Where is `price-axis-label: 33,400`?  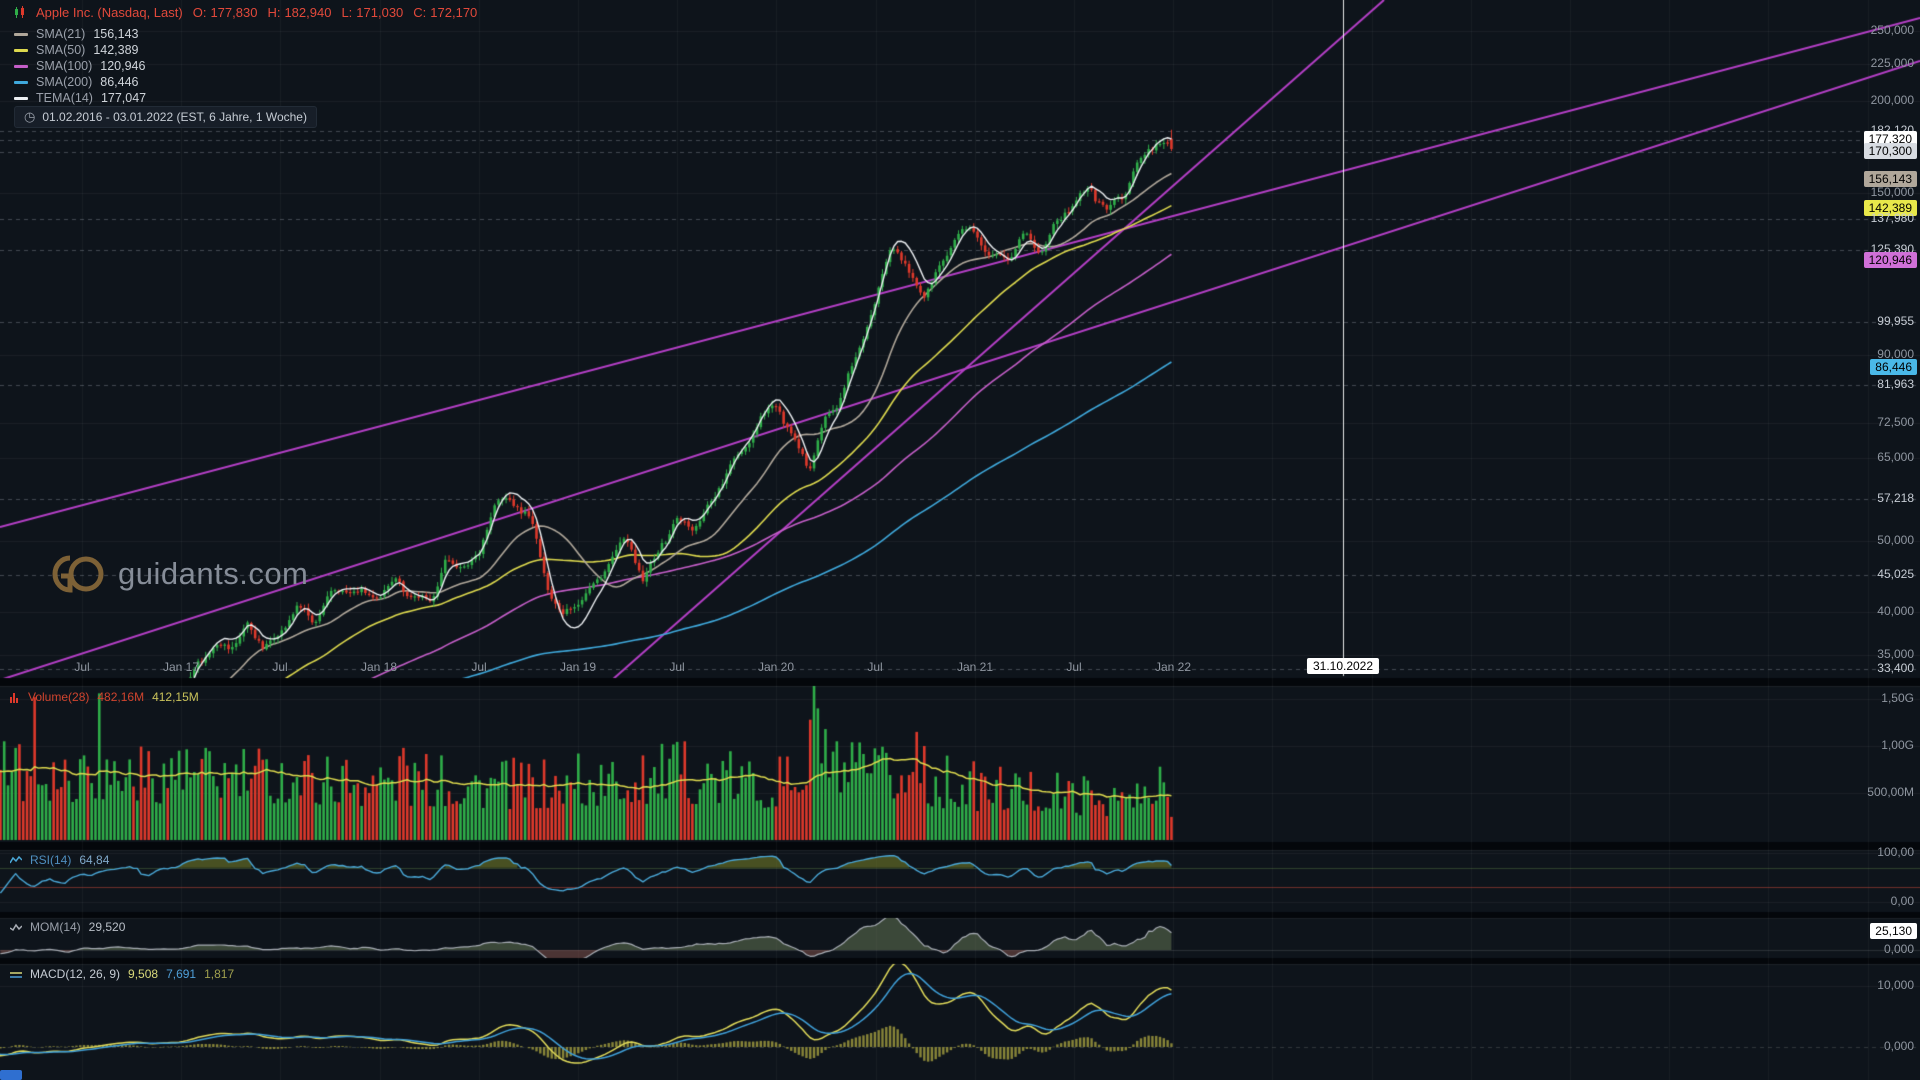
price-axis-label: 33,400 is located at coordinates (1895, 668).